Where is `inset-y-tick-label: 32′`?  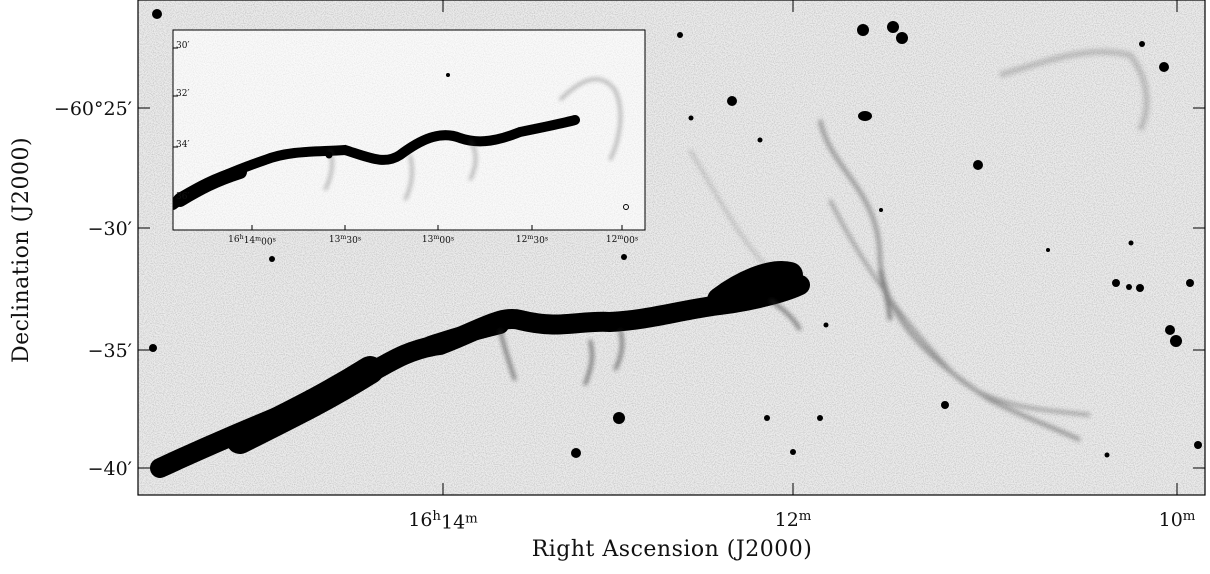
inset-y-tick-label: 32′ is located at coordinates (183, 94).